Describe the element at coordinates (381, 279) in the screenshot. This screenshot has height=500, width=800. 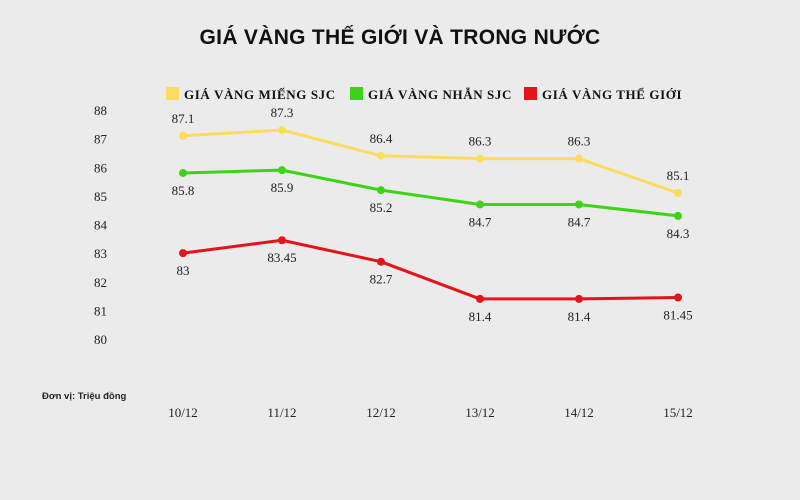
I see `data-label: 82.7` at that location.